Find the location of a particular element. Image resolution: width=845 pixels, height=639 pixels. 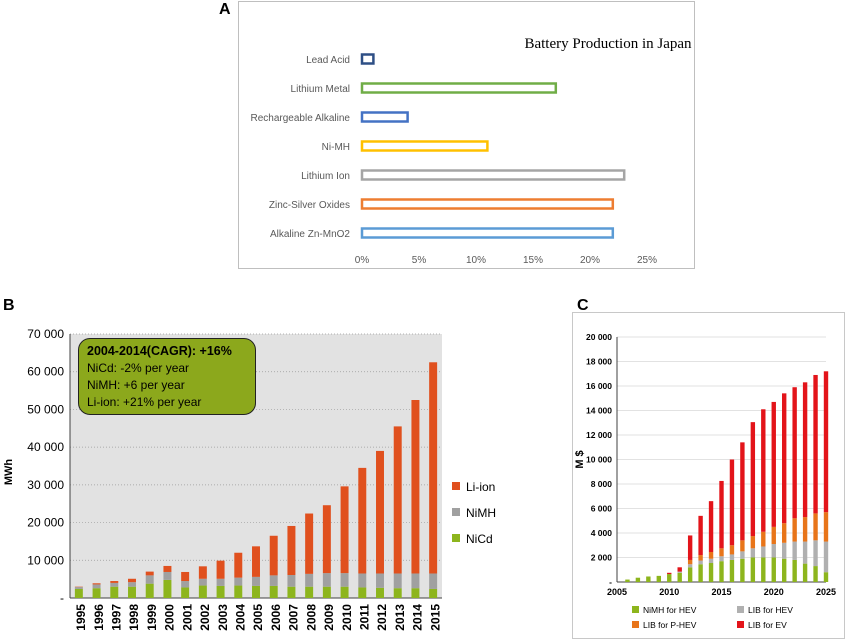

chart-b-legend-label-nicd: NiCd is located at coordinates (479, 539).